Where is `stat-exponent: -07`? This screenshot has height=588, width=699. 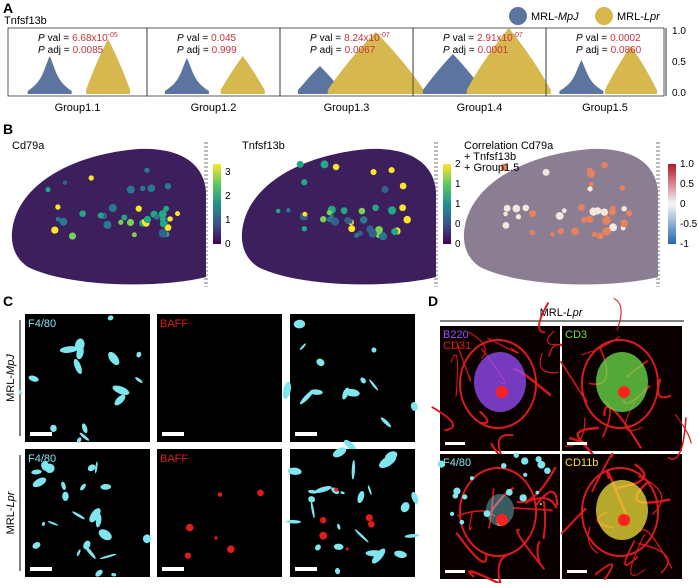 stat-exponent: -07 is located at coordinates (518, 35).